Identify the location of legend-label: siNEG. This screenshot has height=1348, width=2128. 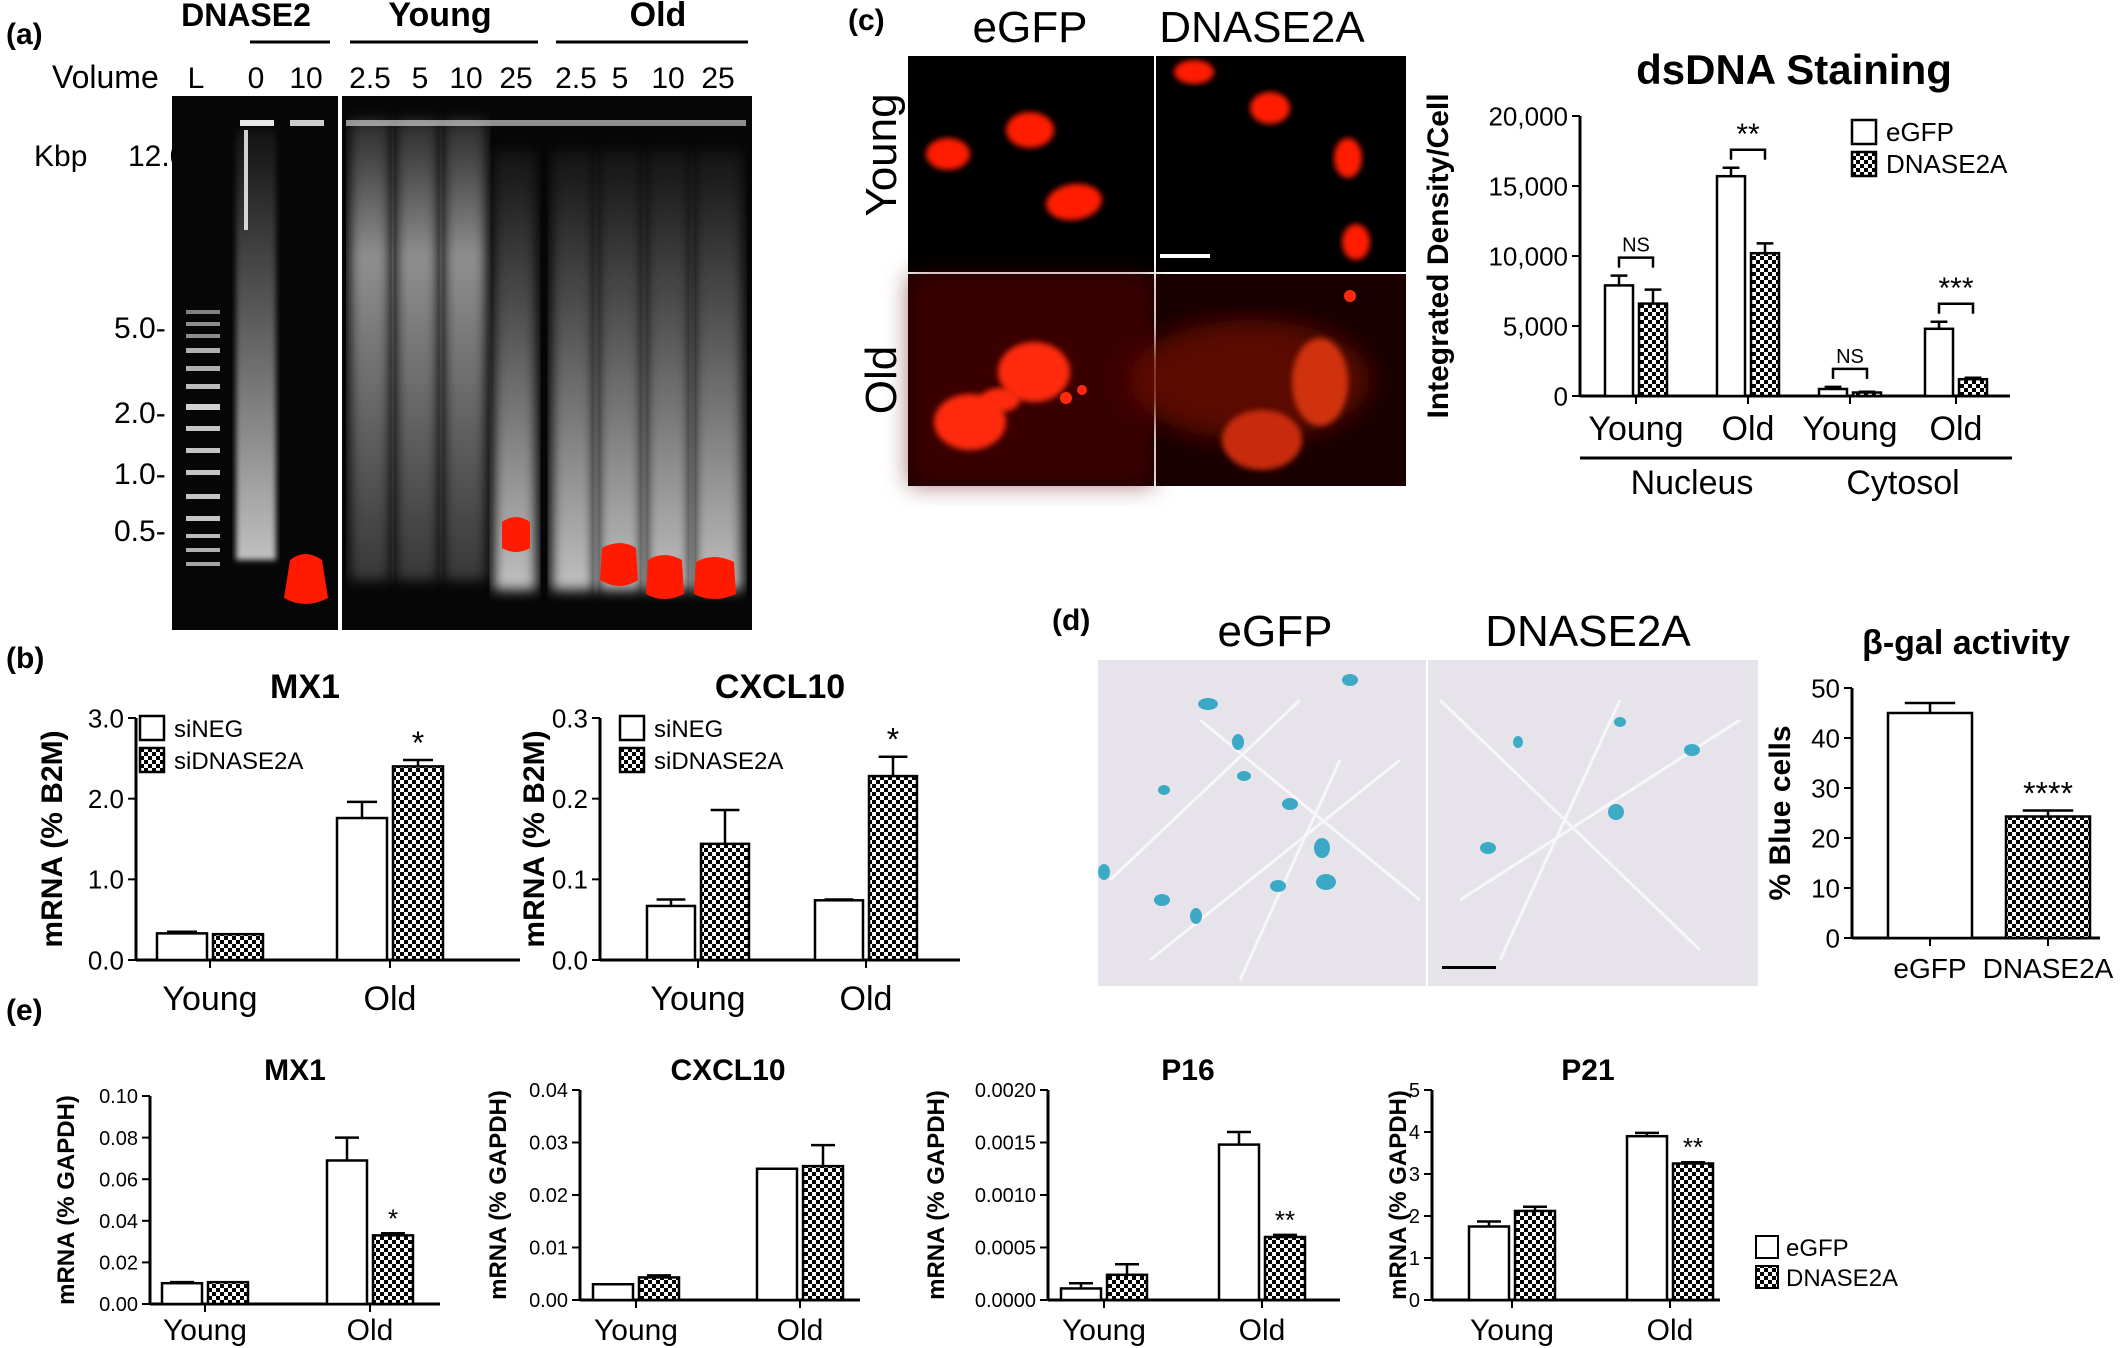
(208, 729).